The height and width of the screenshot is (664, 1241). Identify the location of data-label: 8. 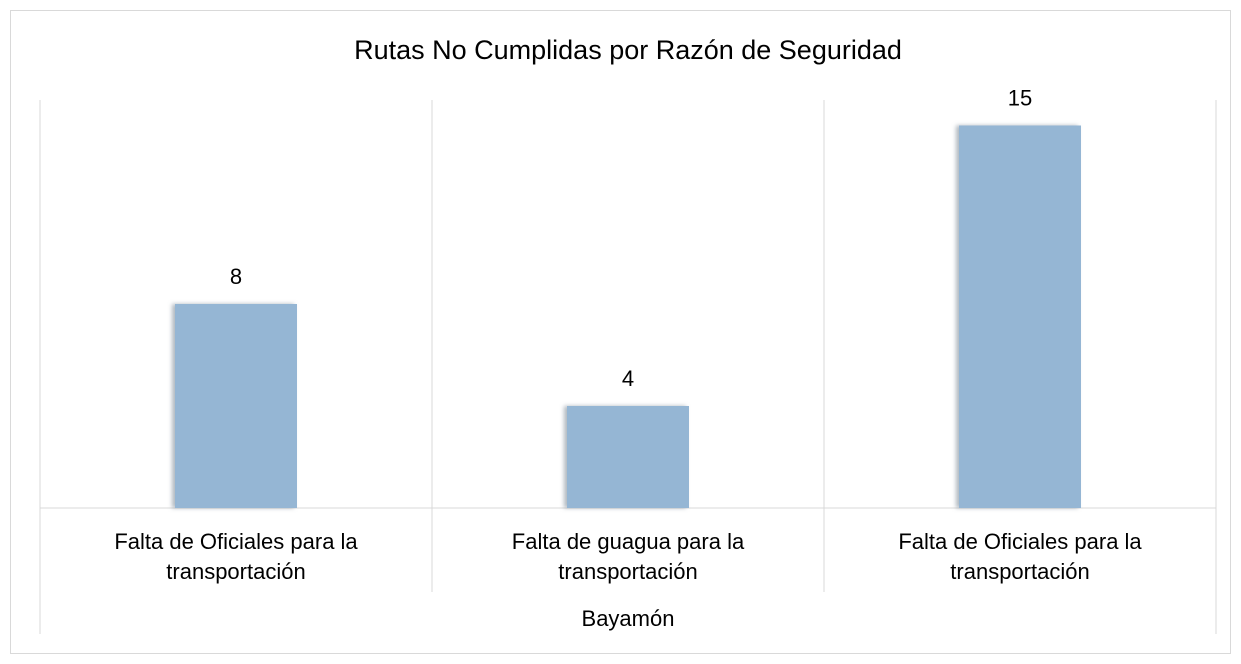
(236, 276).